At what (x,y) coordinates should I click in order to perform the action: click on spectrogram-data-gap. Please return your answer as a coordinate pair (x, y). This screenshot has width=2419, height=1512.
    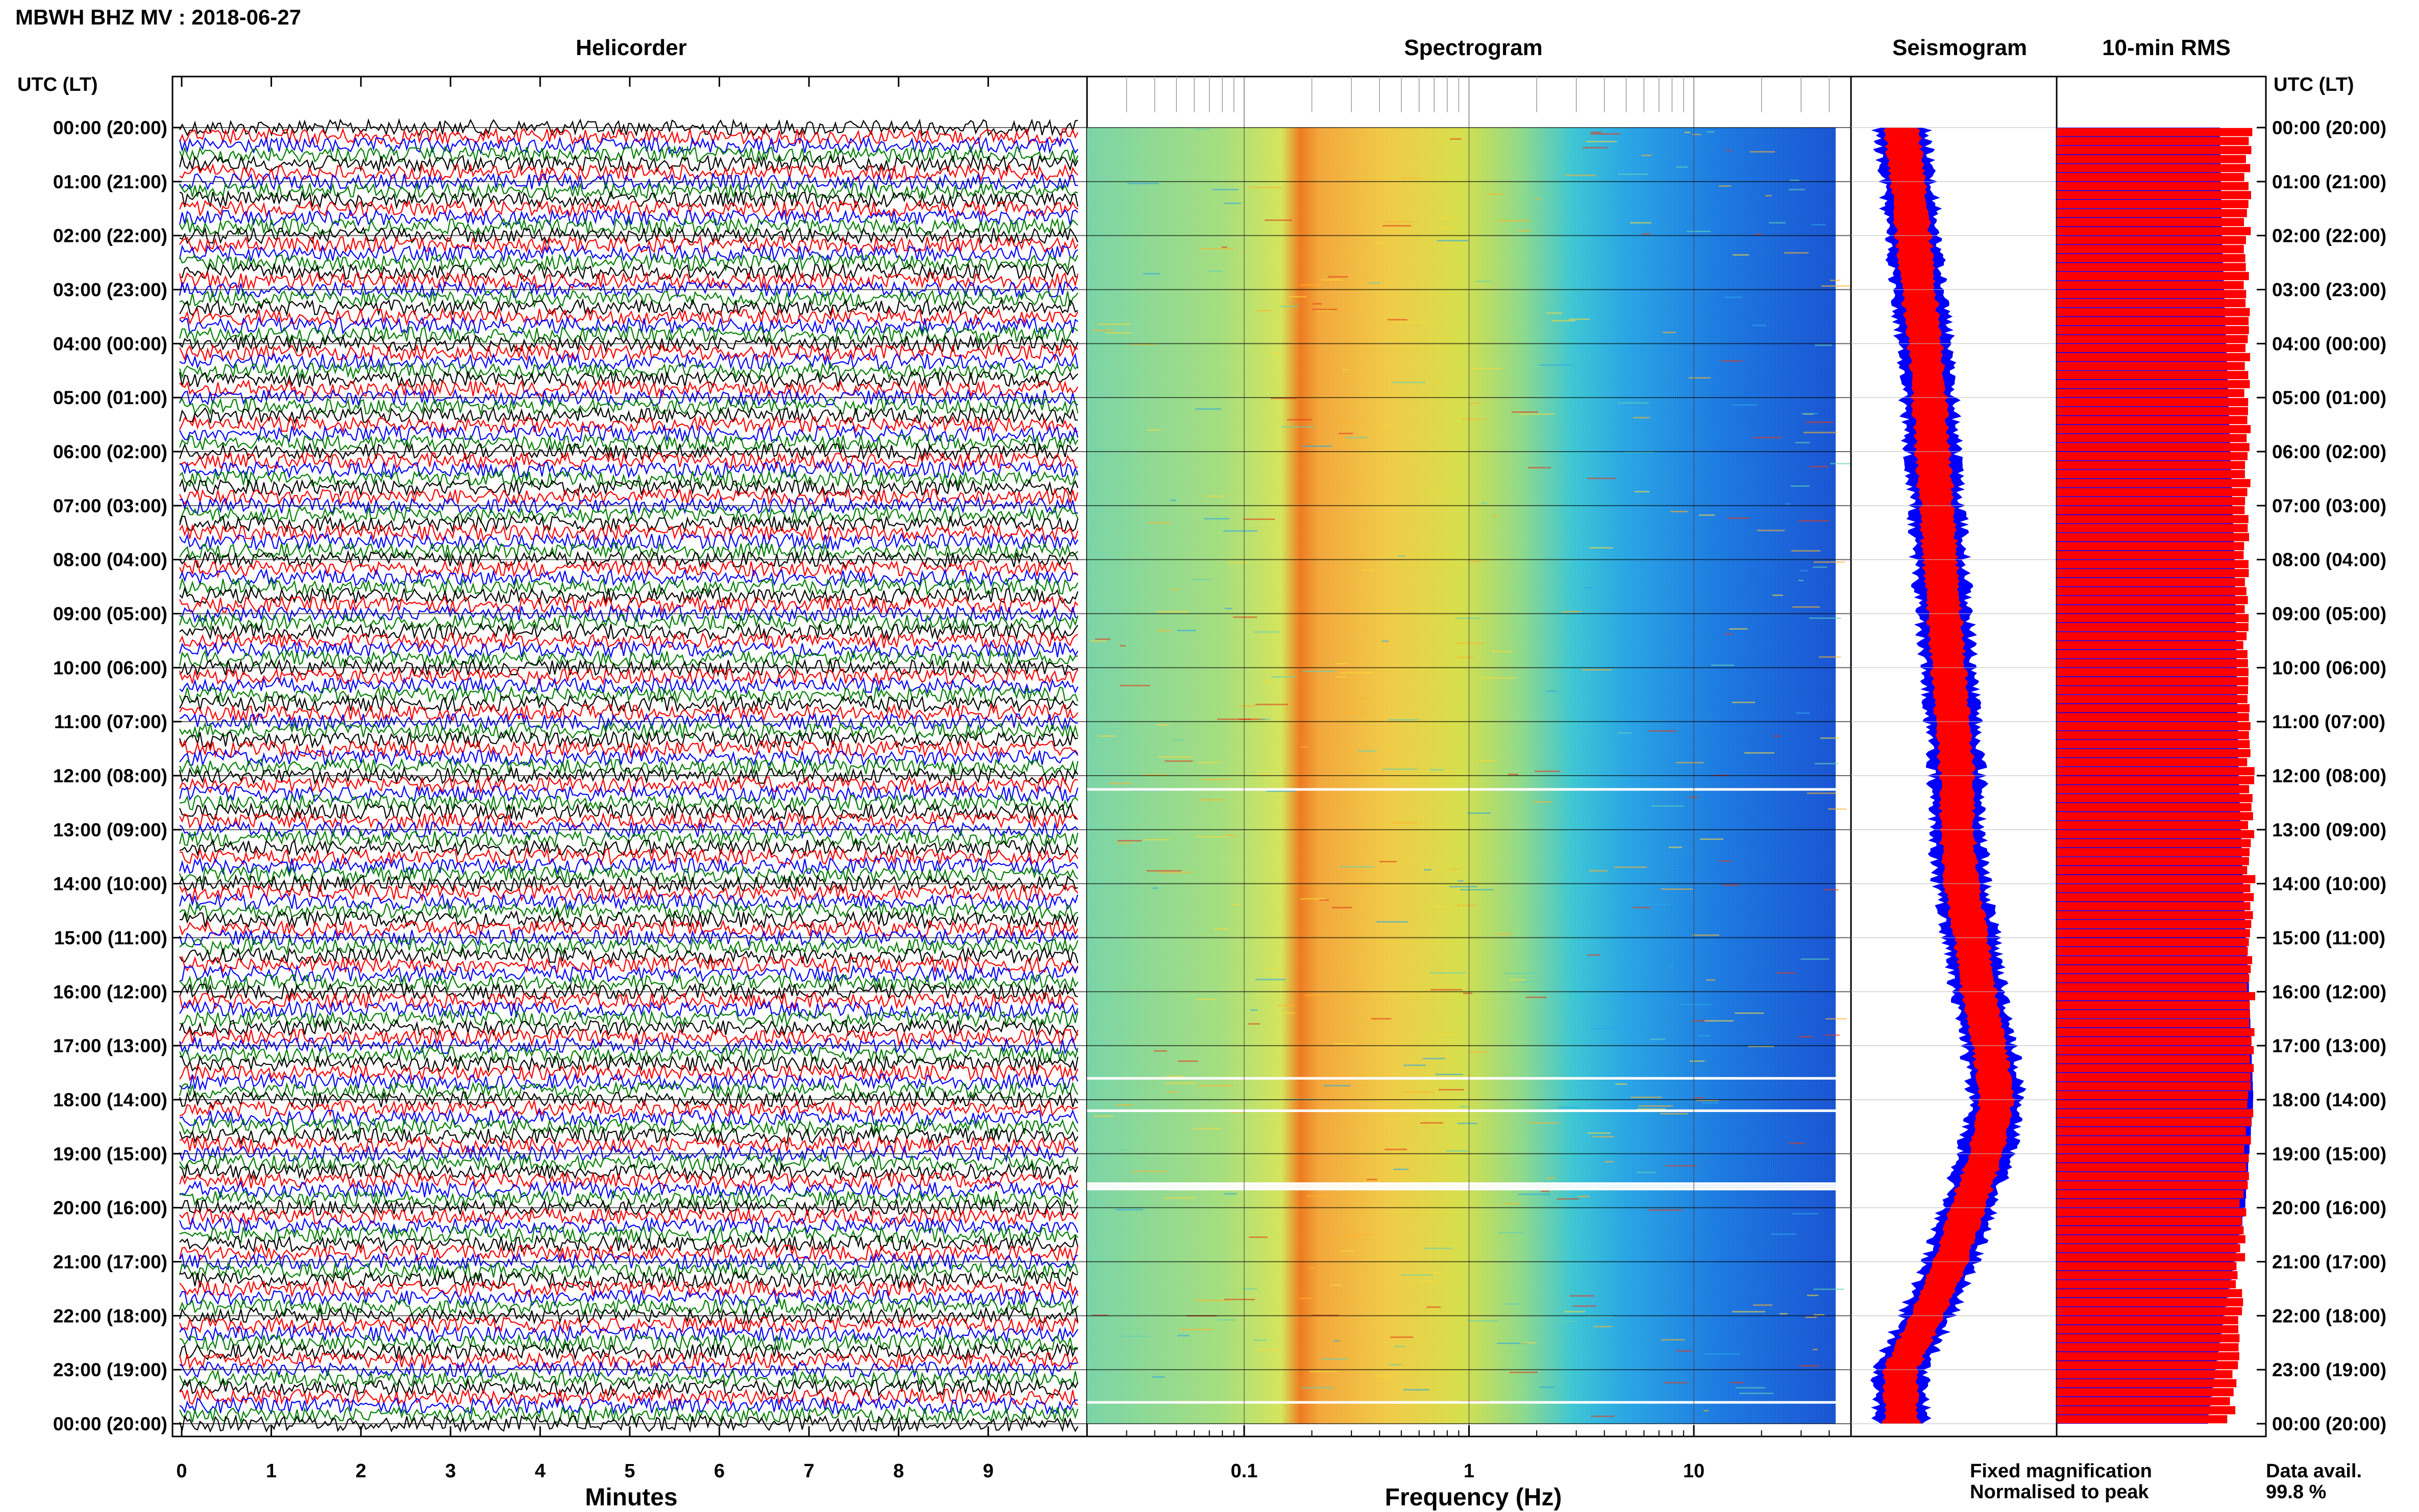
    Looking at the image, I should click on (1461, 1186).